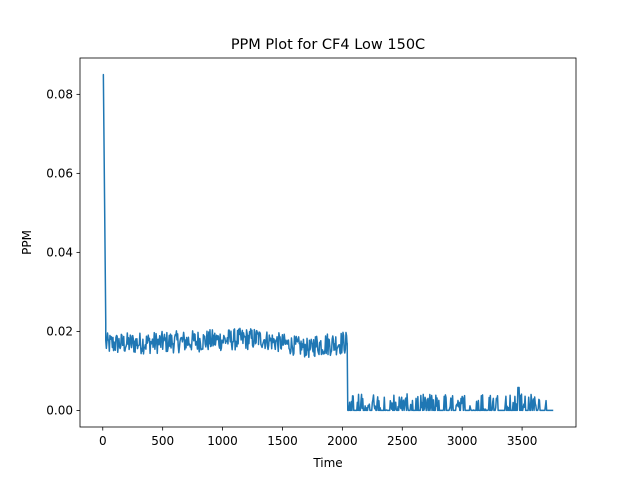 This screenshot has height=480, width=640. I want to click on x-tick-label: 1500, so click(282, 441).